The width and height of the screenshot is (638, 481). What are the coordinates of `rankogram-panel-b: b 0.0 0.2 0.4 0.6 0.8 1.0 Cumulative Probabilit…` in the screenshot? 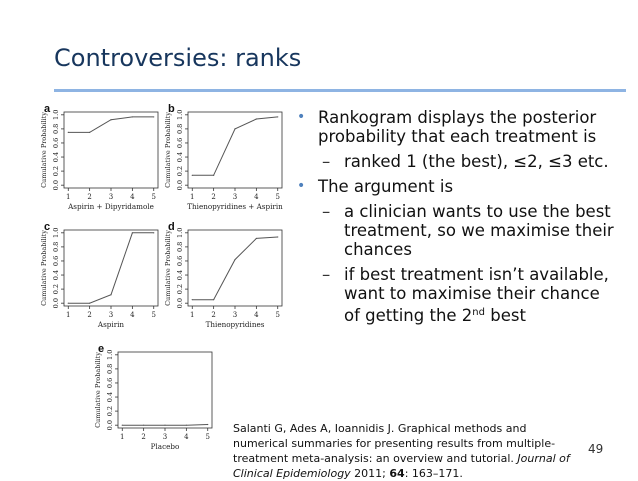 It's located at (224, 161).